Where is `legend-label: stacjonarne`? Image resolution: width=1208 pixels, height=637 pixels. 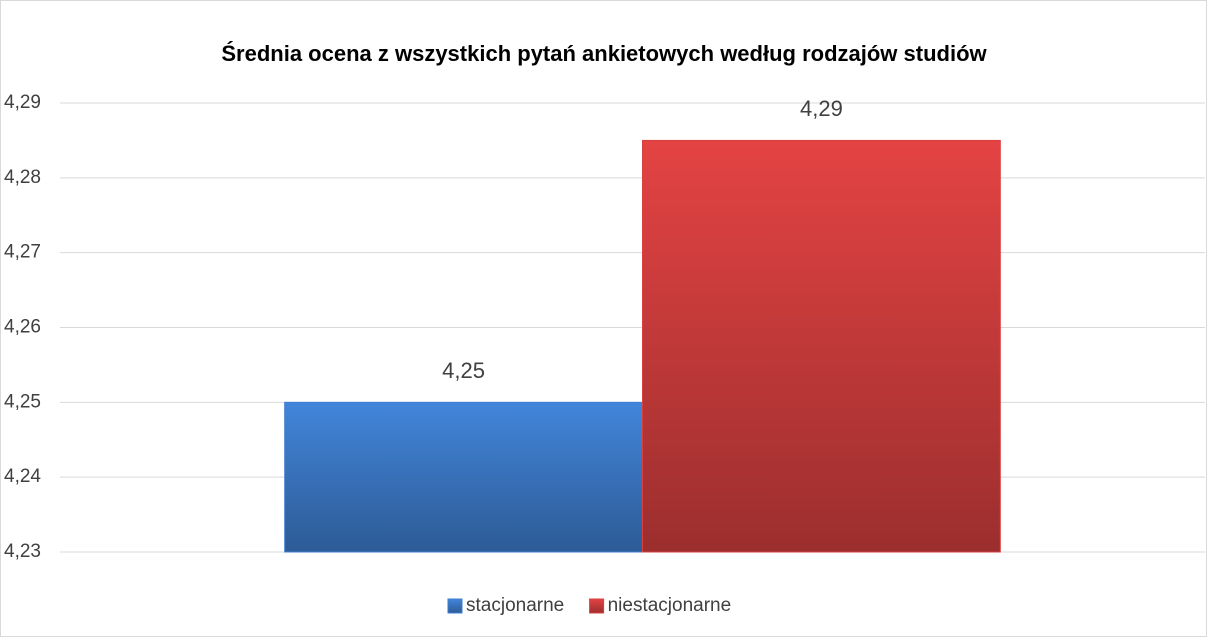 legend-label: stacjonarne is located at coordinates (515, 605).